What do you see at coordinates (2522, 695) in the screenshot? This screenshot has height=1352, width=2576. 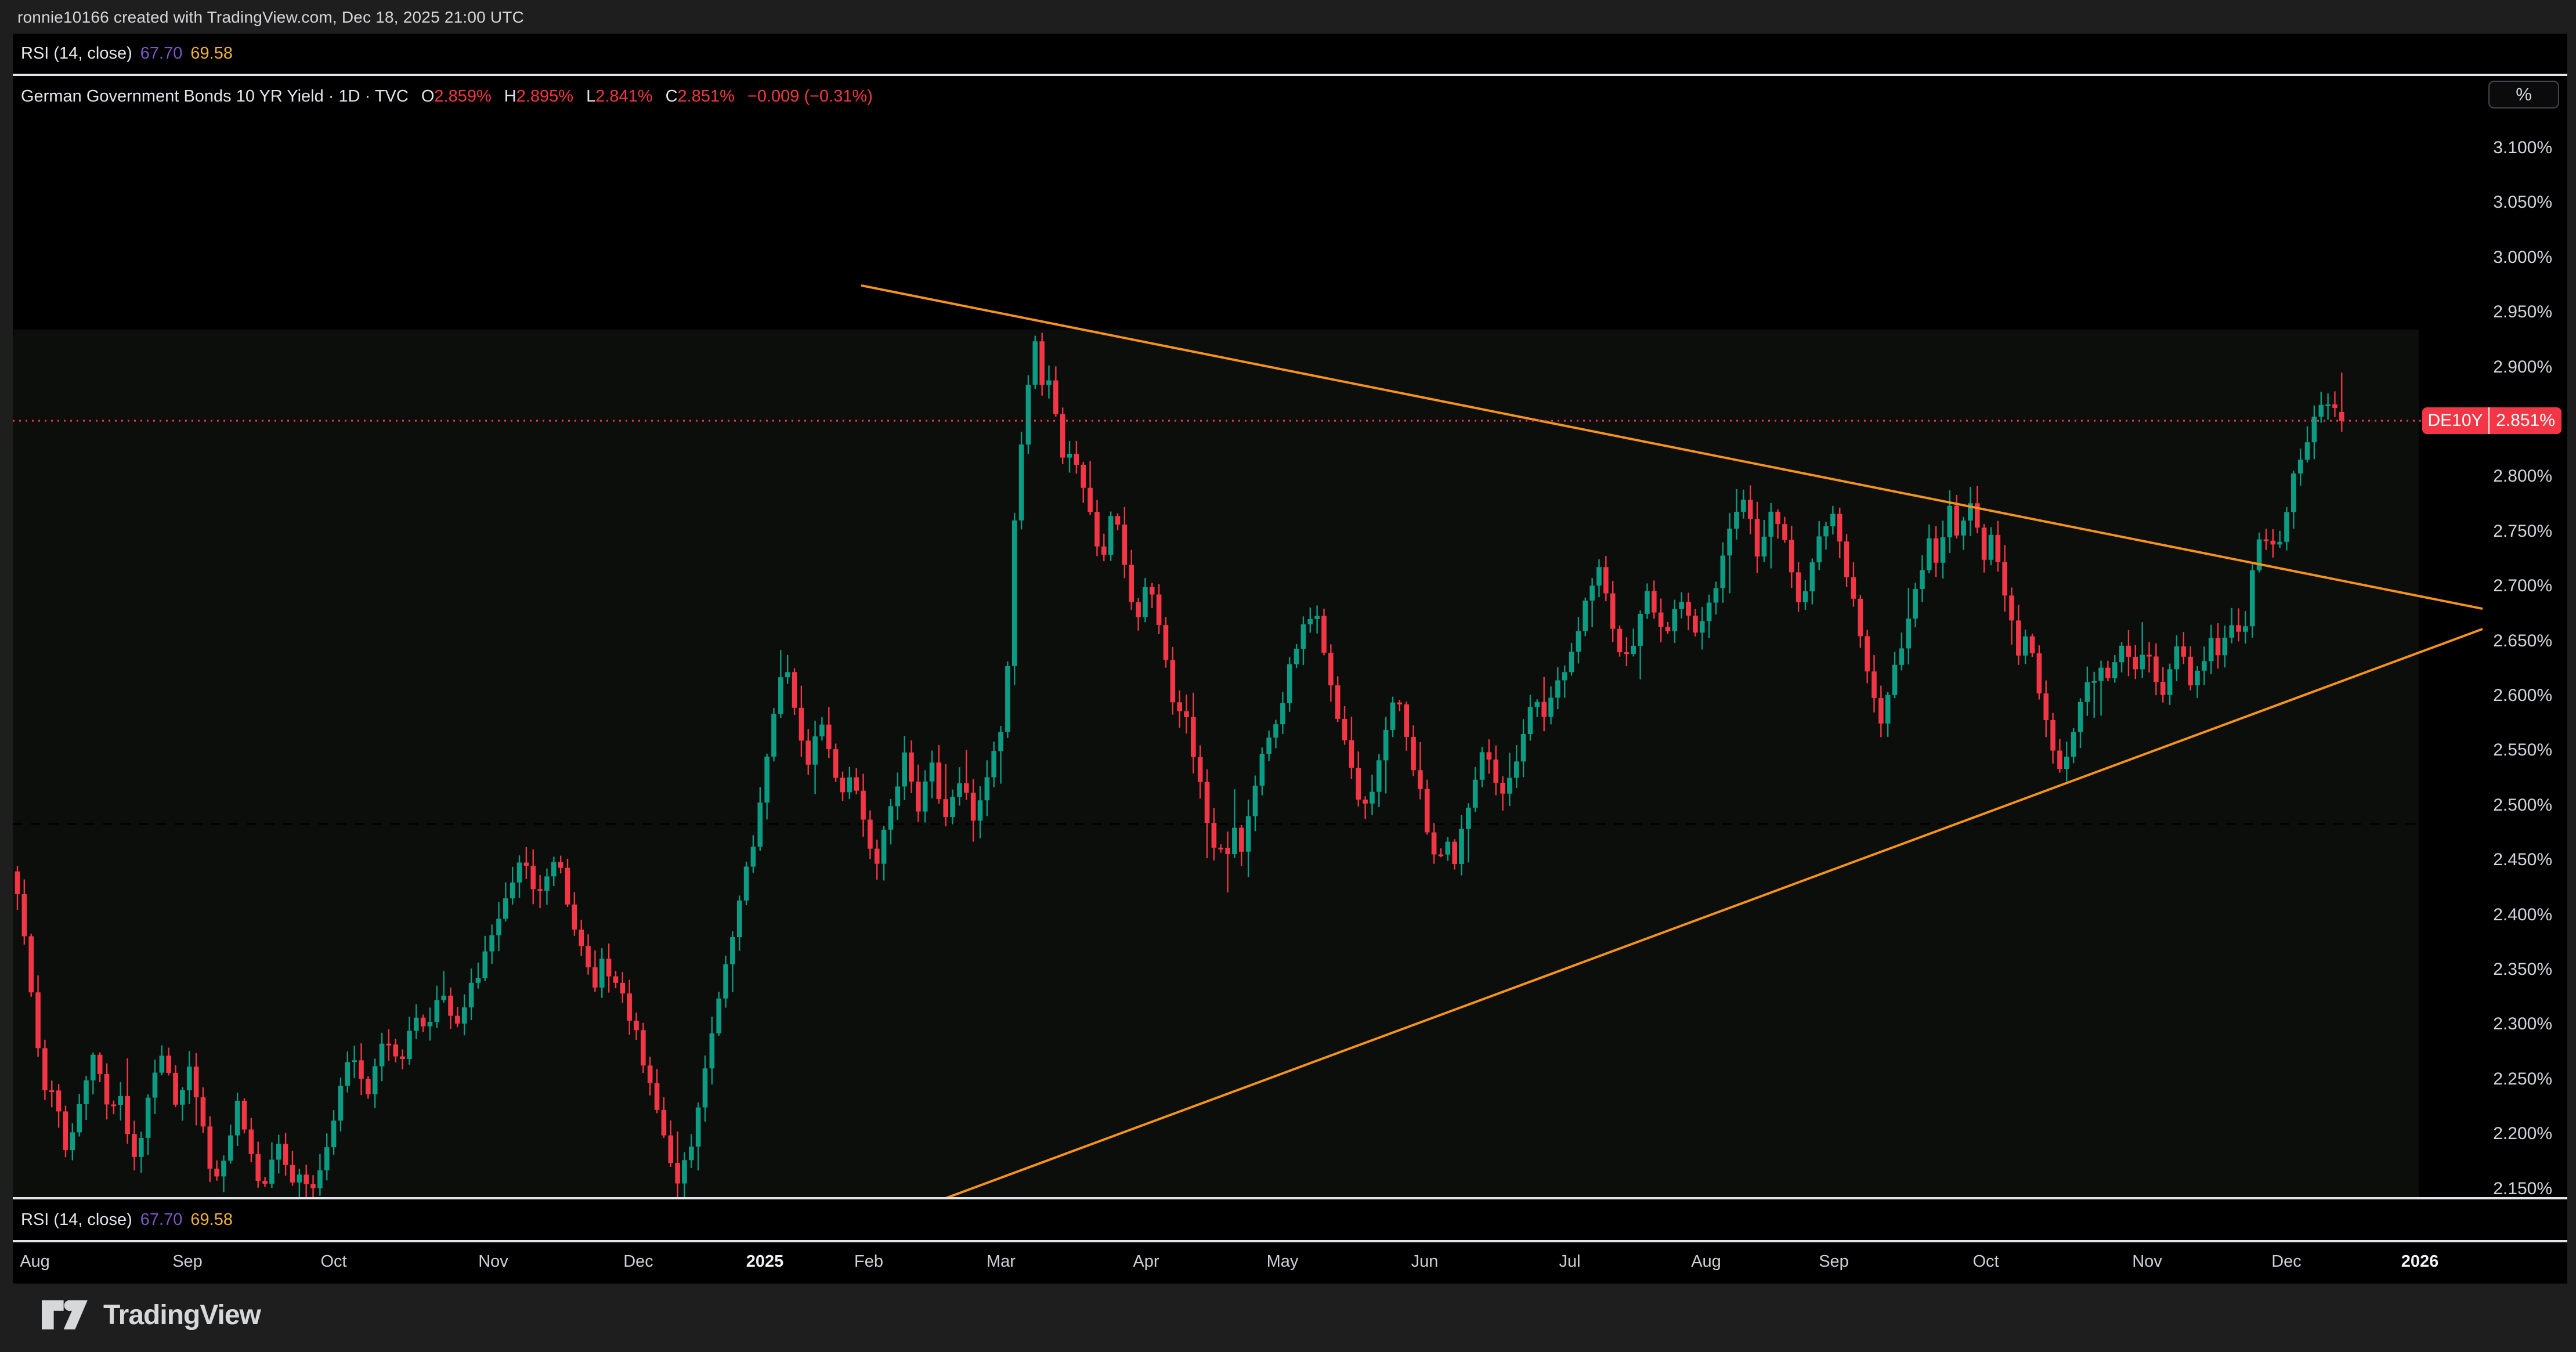 I see `y-axis-label: 2.600%` at bounding box center [2522, 695].